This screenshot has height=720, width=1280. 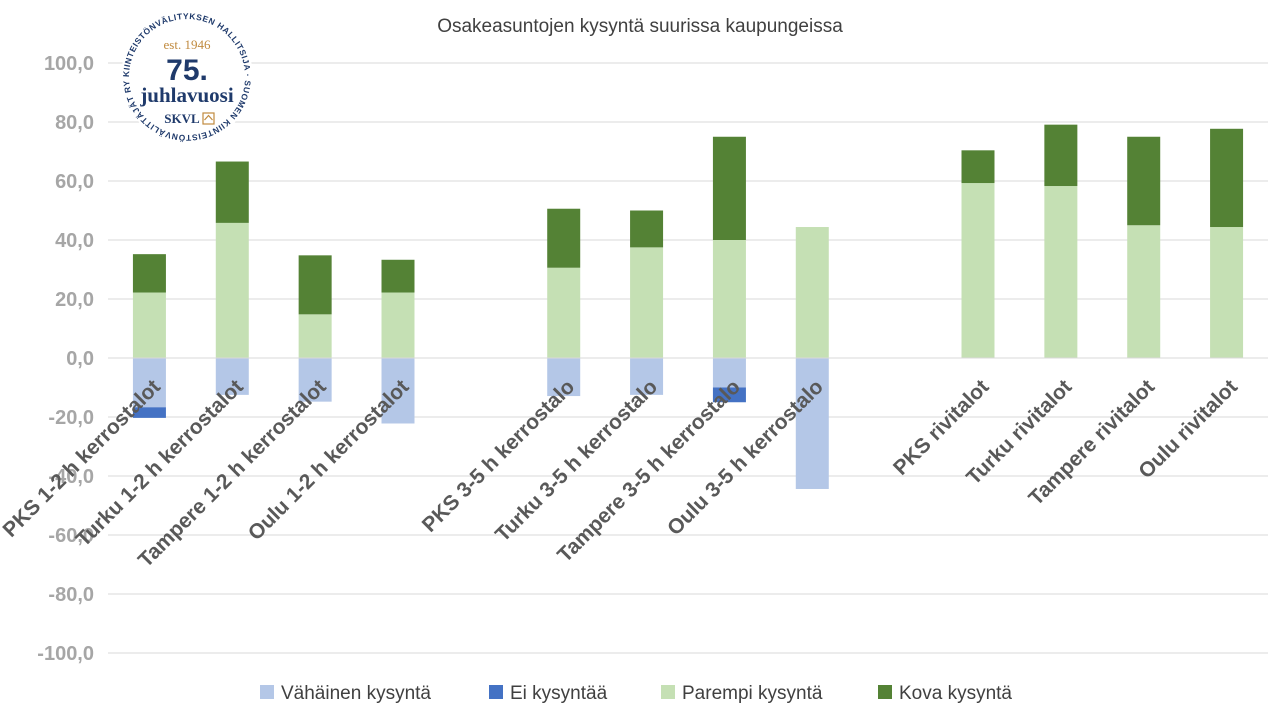 I want to click on y-tick-label: -20,0, so click(x=71, y=418).